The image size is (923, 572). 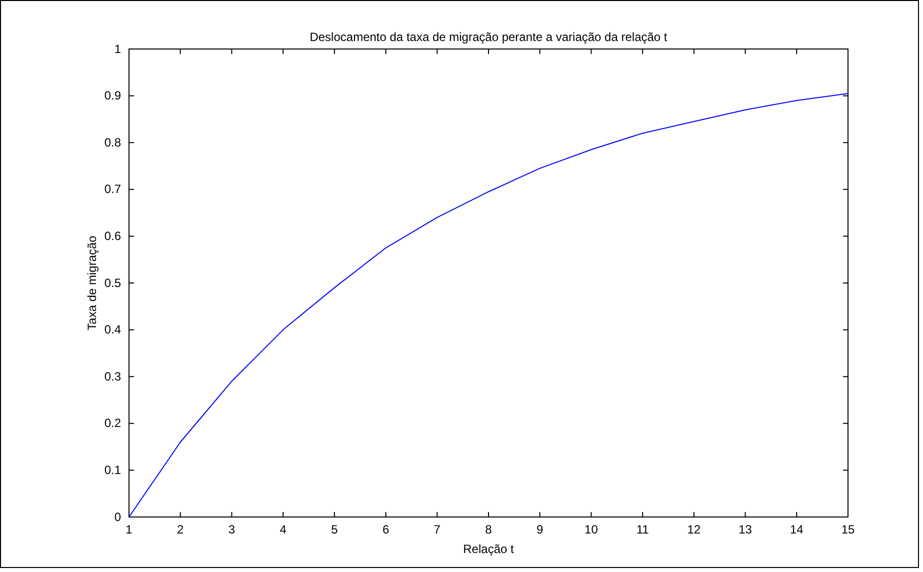 What do you see at coordinates (540, 529) in the screenshot?
I see `x-tick-label: 9` at bounding box center [540, 529].